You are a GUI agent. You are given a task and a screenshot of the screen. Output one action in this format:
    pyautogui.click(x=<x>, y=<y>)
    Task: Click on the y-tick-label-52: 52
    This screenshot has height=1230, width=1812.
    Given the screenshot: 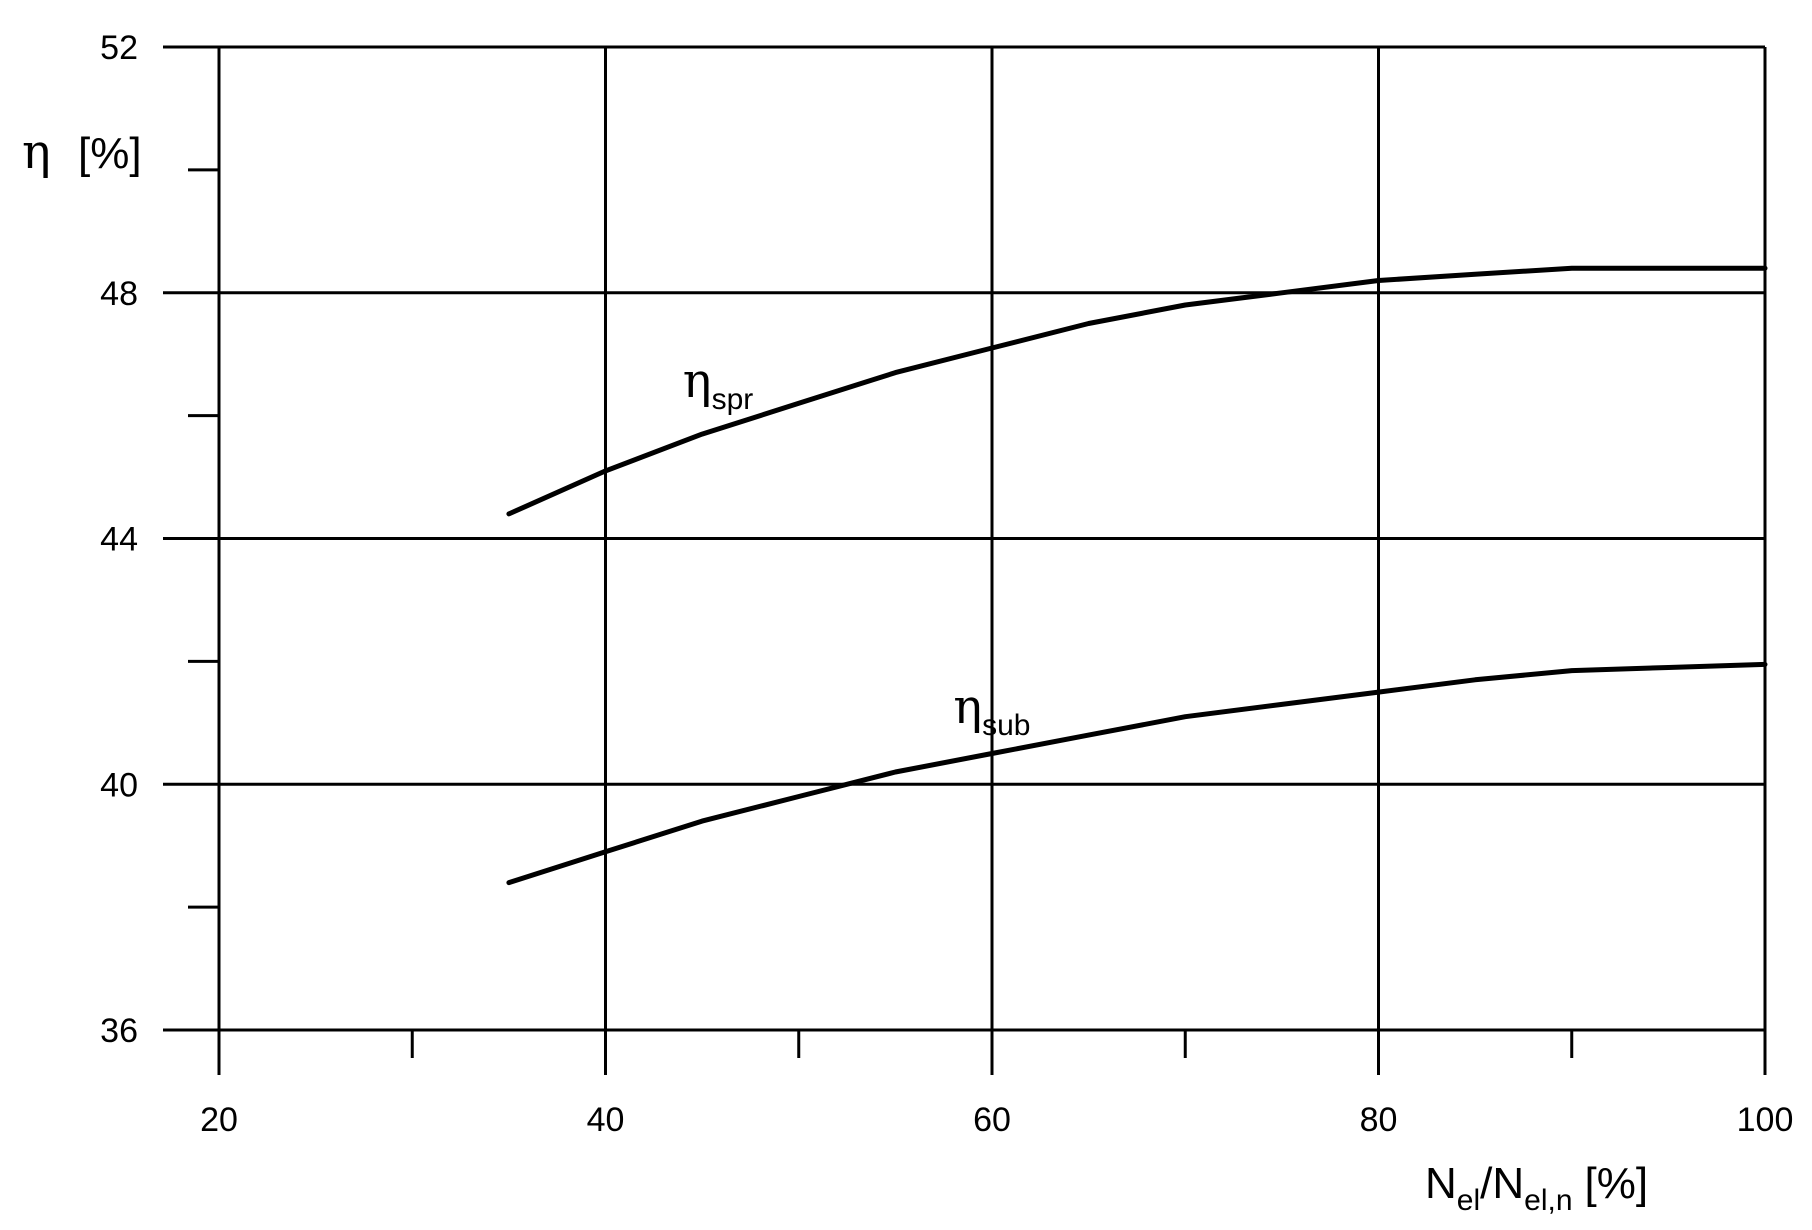 What is the action you would take?
    pyautogui.click(x=119, y=48)
    